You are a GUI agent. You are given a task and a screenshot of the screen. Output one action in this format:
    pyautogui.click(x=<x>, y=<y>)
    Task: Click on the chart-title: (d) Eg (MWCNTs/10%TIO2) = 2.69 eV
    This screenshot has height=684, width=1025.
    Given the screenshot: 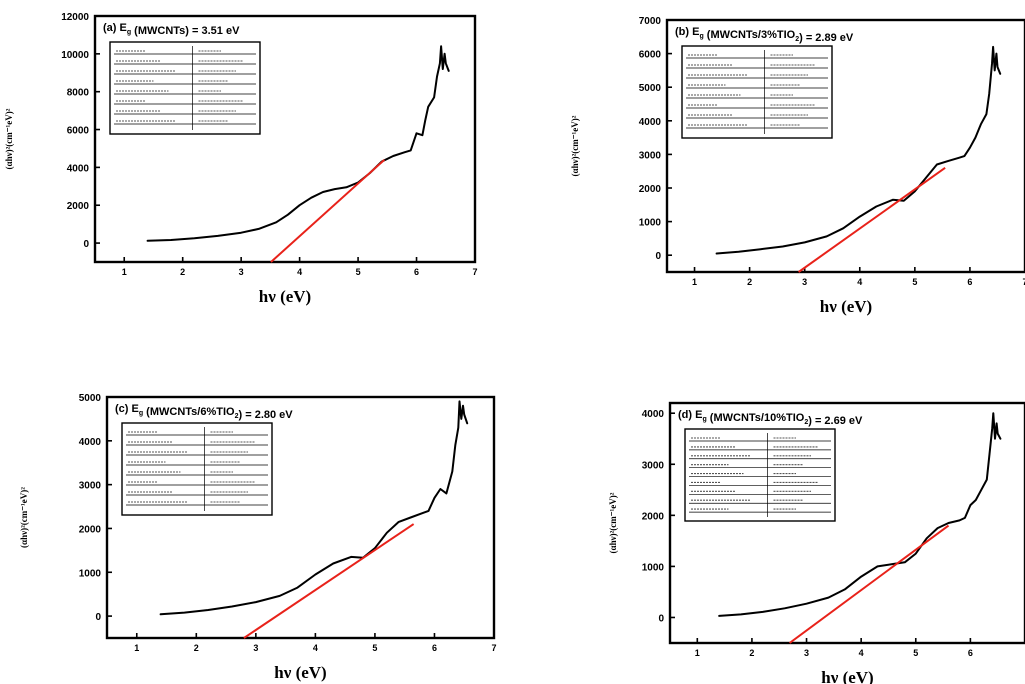 What is the action you would take?
    pyautogui.click(x=770, y=418)
    